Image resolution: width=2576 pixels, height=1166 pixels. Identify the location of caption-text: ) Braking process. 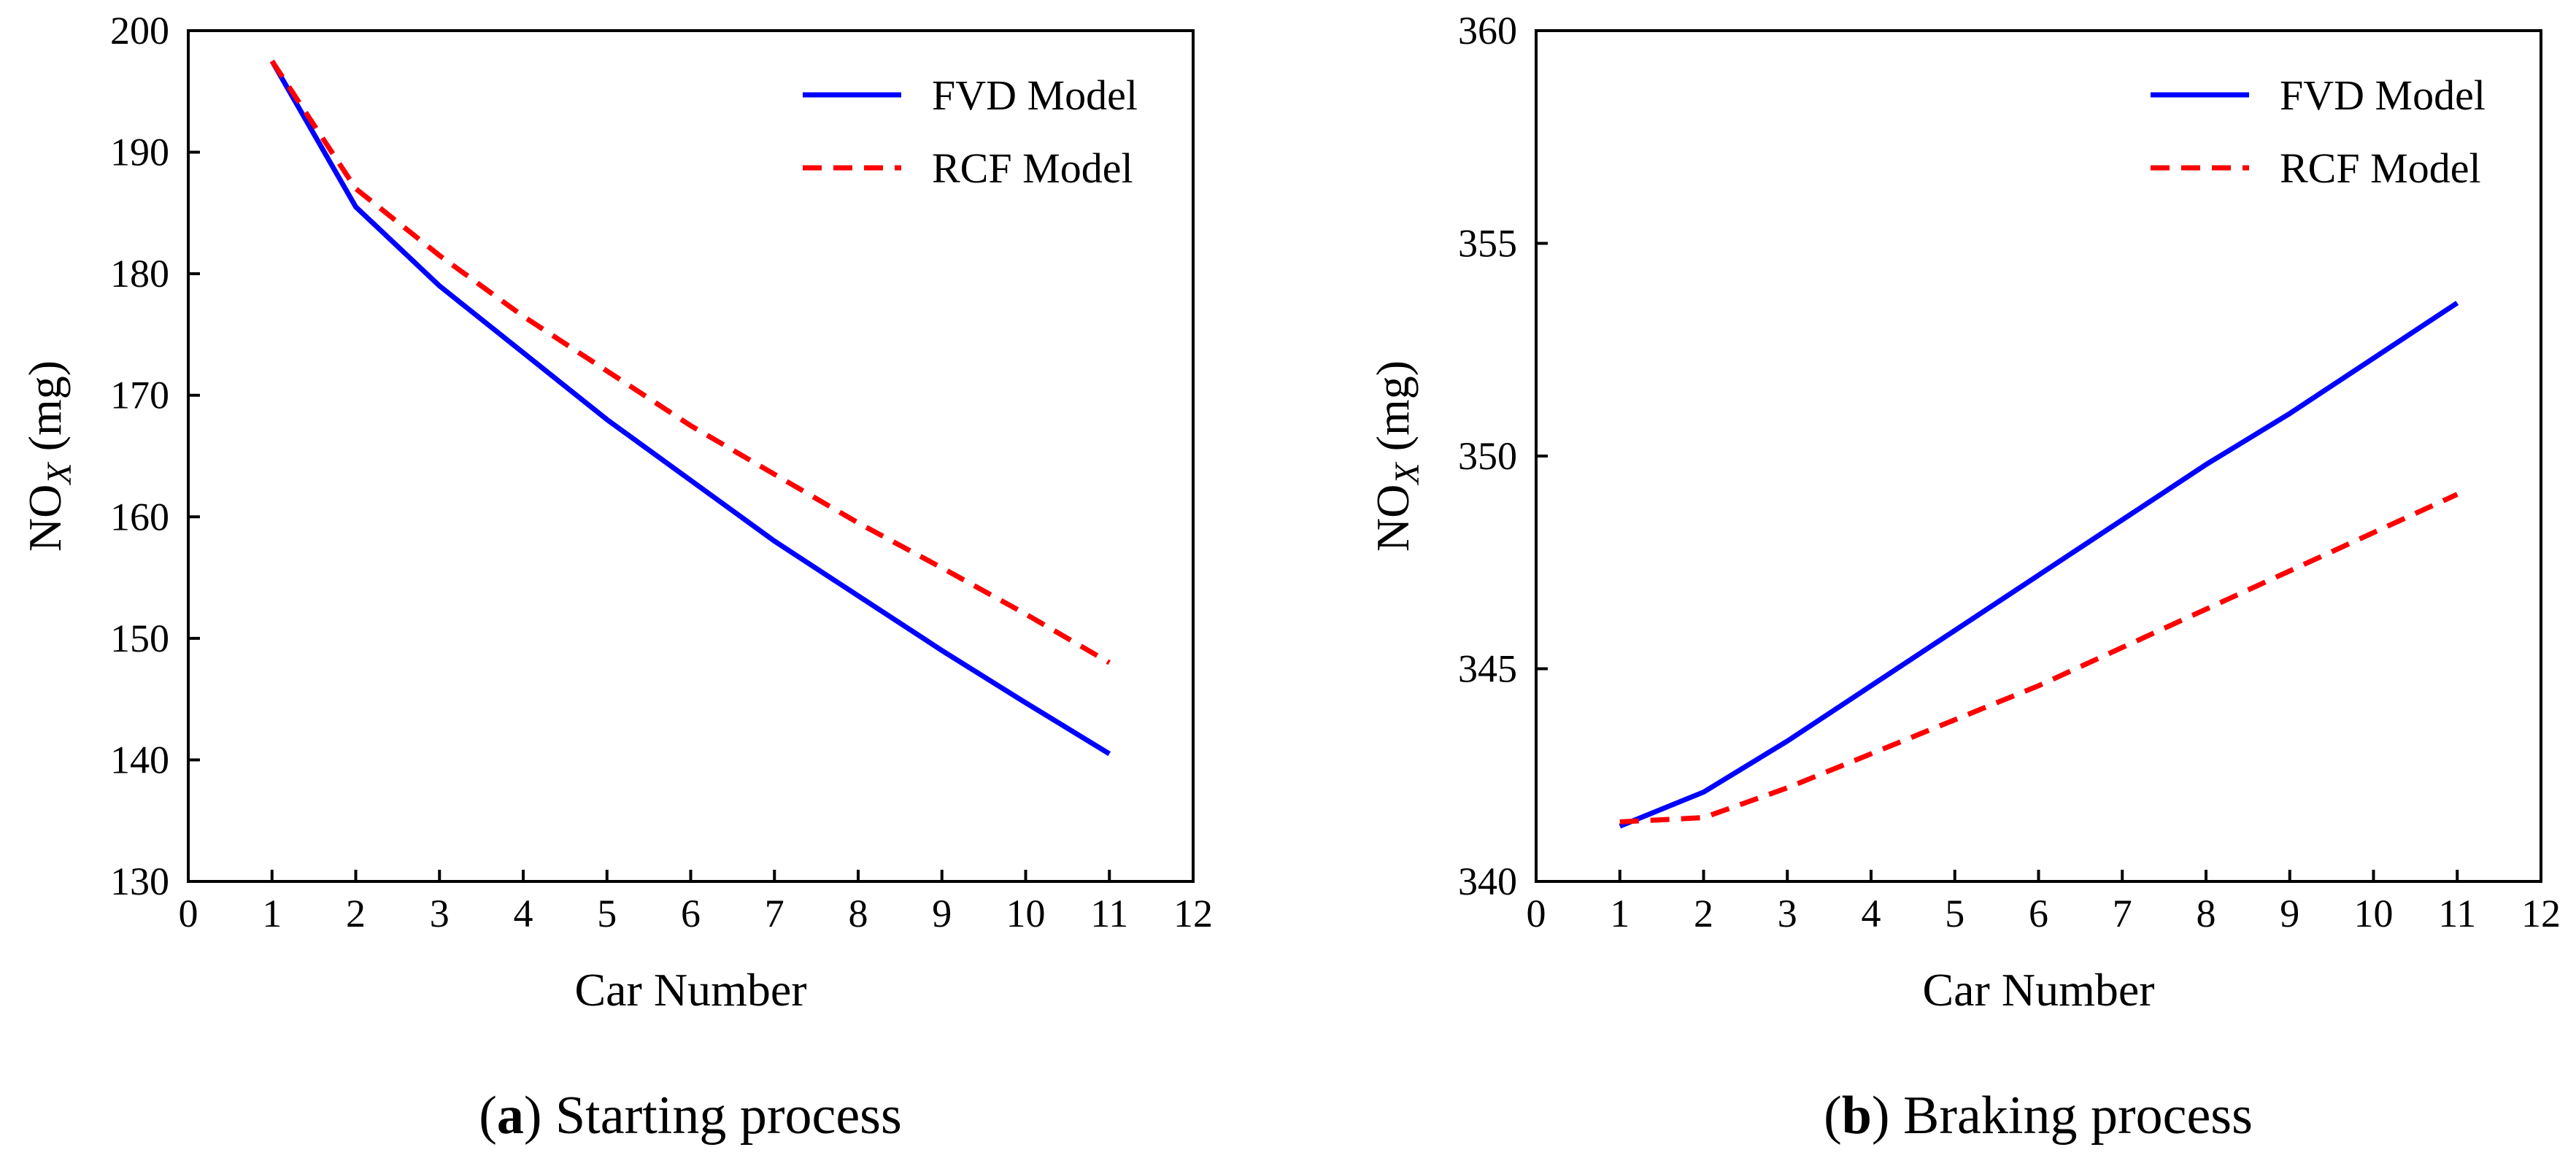
(2062, 1116).